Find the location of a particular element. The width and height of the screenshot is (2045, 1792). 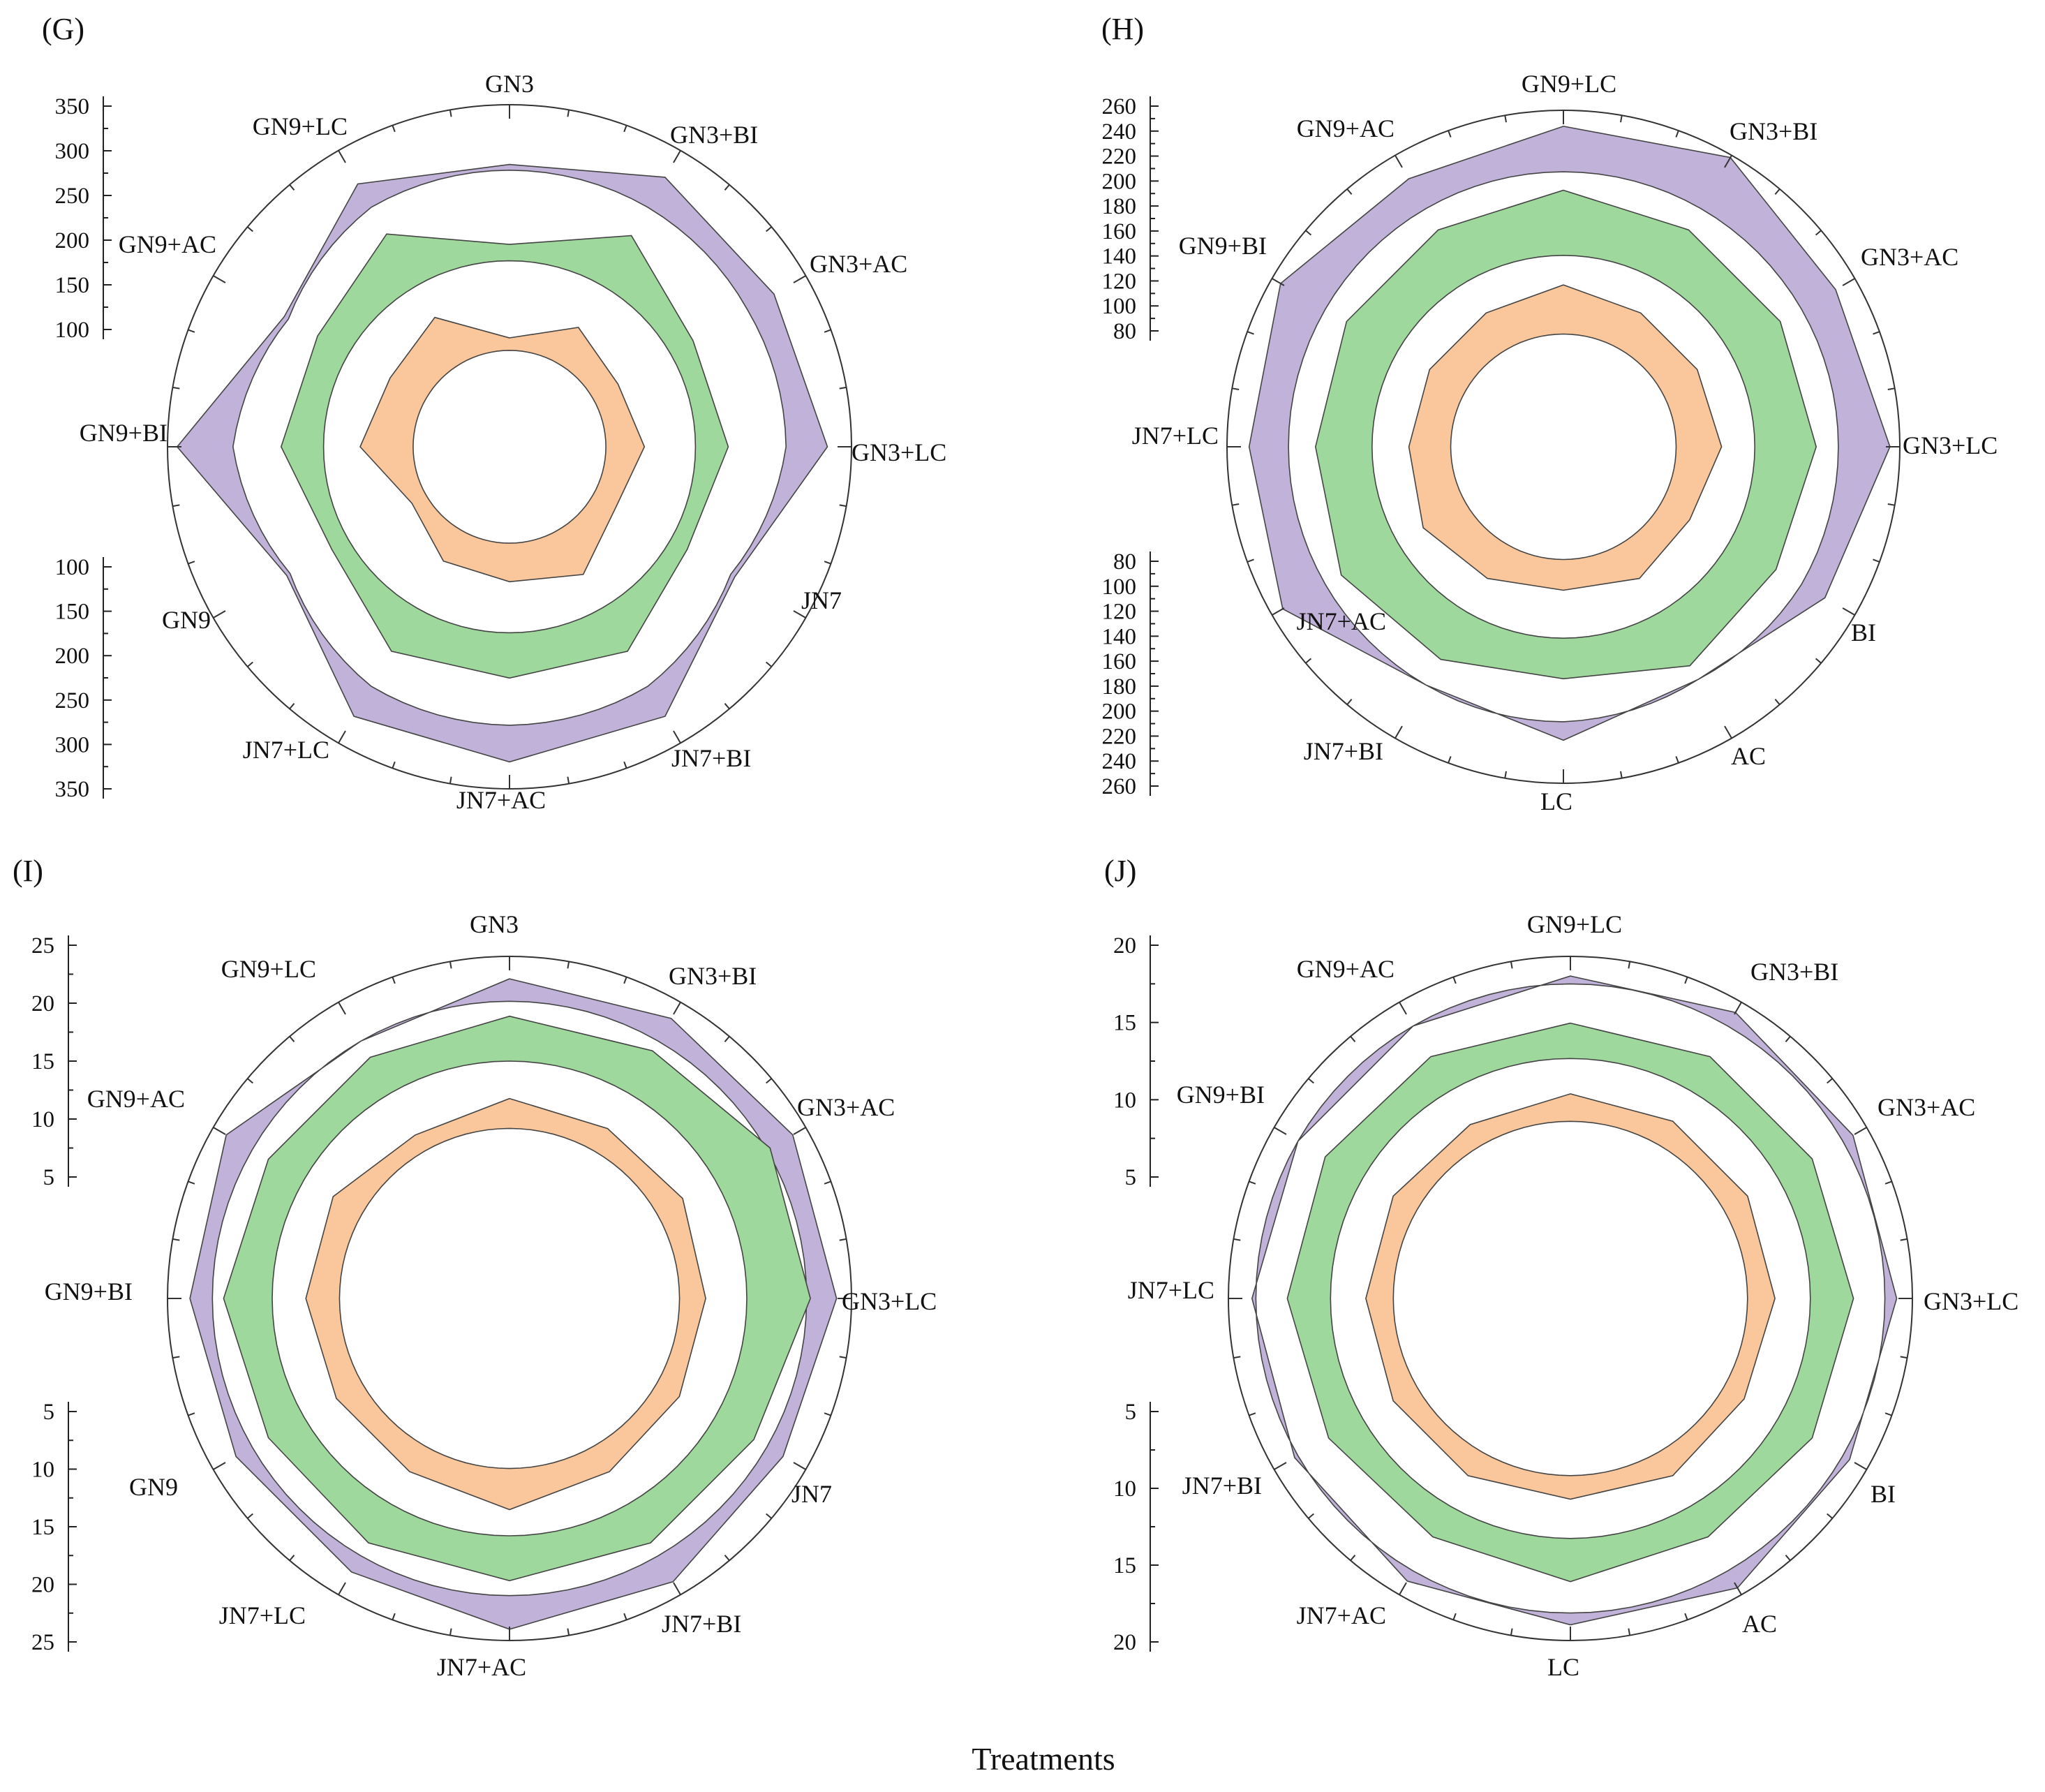

radial-axis-bottom: 5 10 15 20 25 is located at coordinates (54, 1528).